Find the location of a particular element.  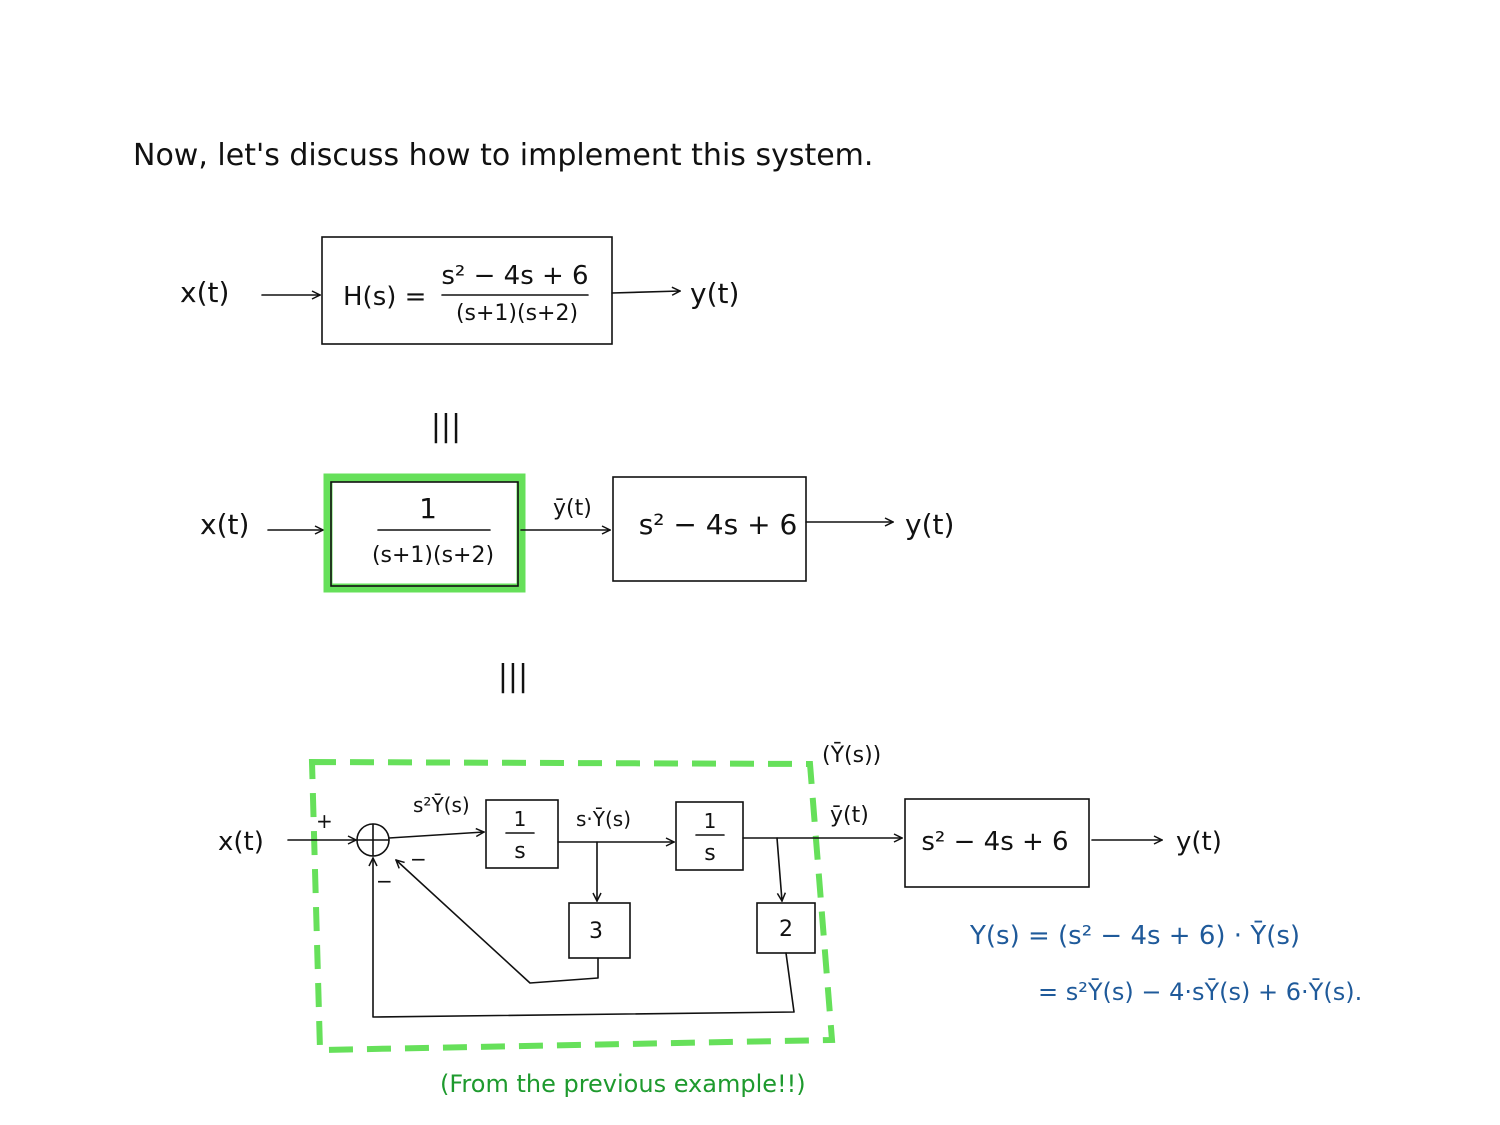

d3-integrator1-numerator: 1 is located at coordinates (520, 819).